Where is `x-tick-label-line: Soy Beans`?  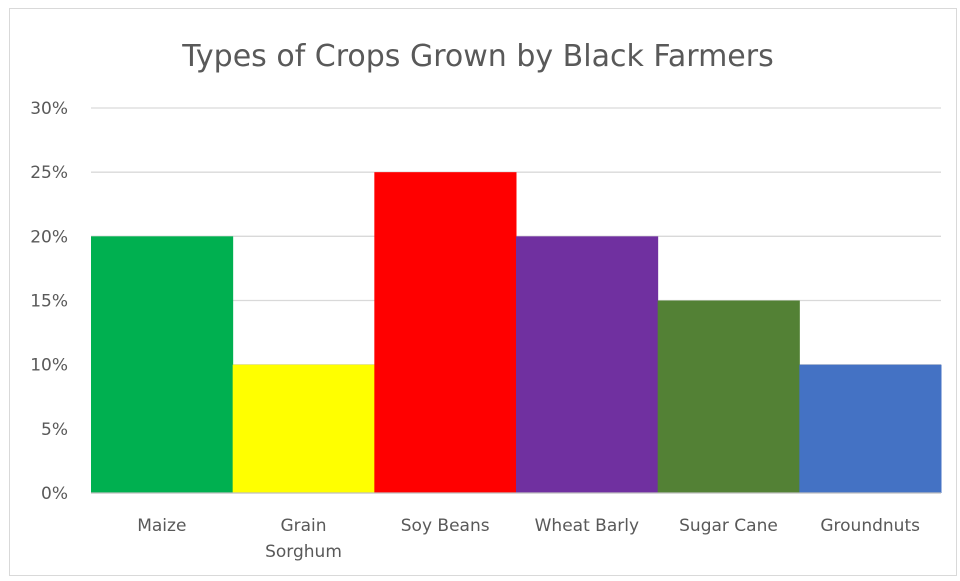 x-tick-label-line: Soy Beans is located at coordinates (445, 526).